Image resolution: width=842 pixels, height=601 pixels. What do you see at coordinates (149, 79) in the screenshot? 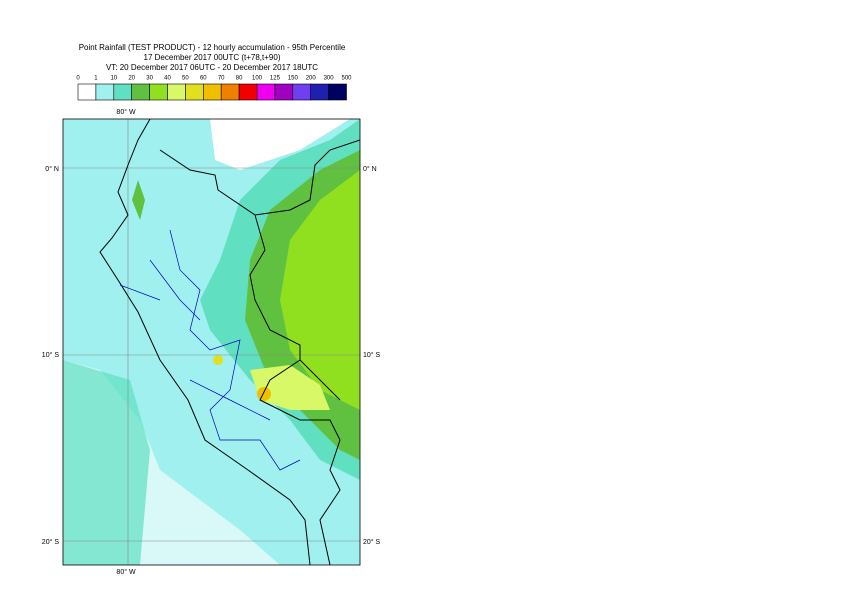
I see `legend-label: 30` at bounding box center [149, 79].